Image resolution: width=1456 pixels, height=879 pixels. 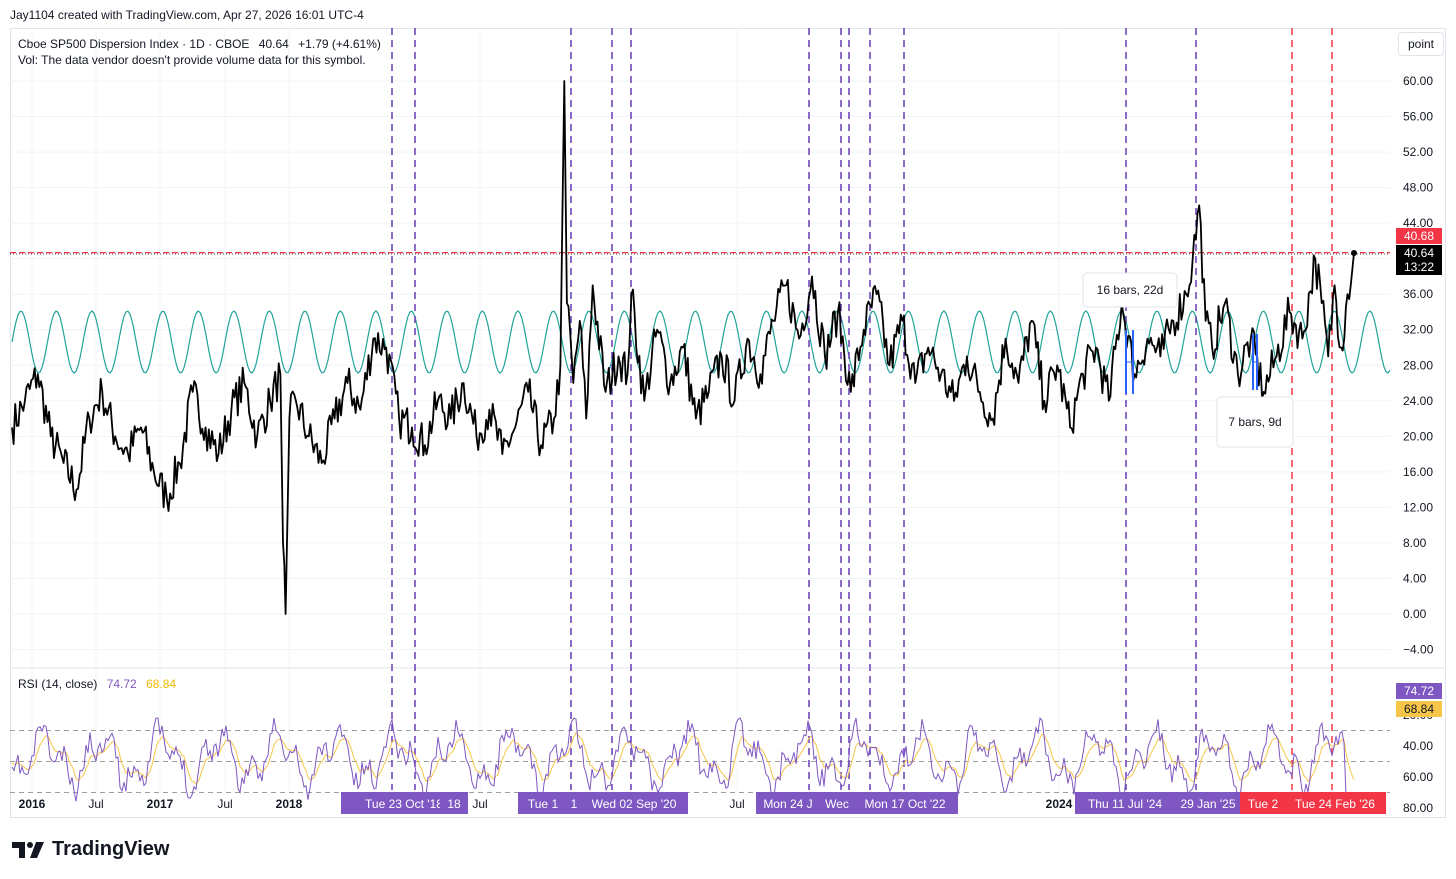 I want to click on y-tick-label: 0.00, so click(x=1415, y=614).